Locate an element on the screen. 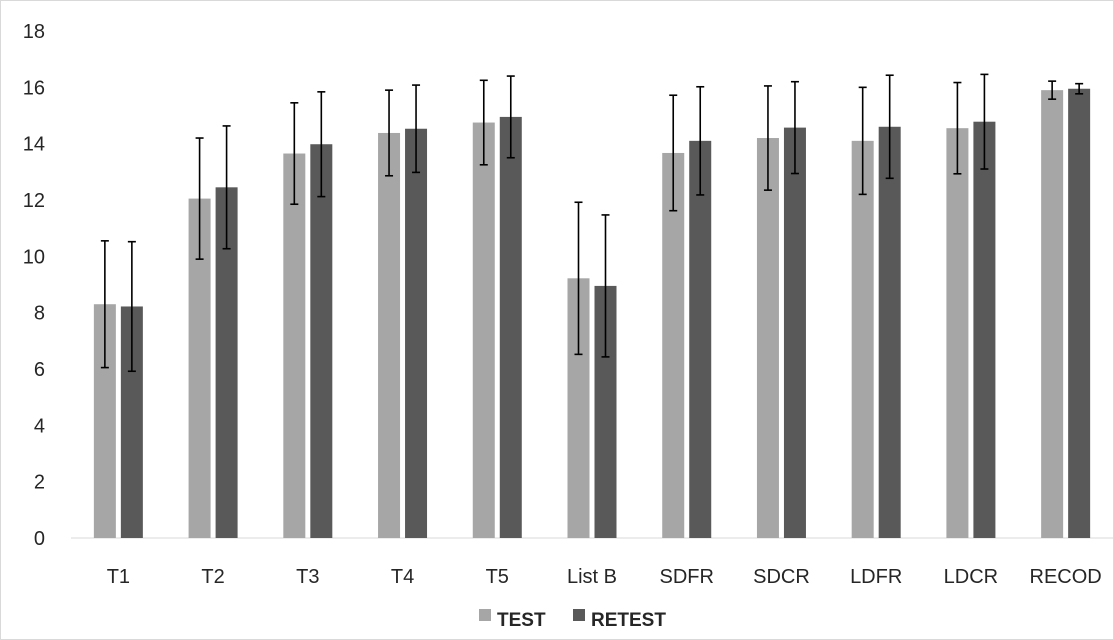  x-tick-label: T2 is located at coordinates (212, 577).